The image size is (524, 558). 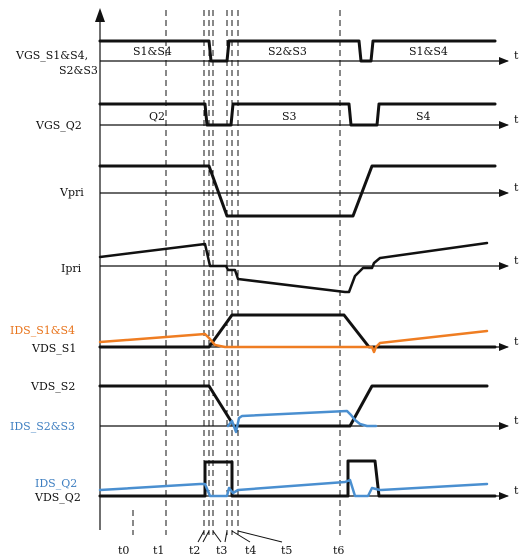 I want to click on waveform-vds-q2, so click(x=297, y=478).